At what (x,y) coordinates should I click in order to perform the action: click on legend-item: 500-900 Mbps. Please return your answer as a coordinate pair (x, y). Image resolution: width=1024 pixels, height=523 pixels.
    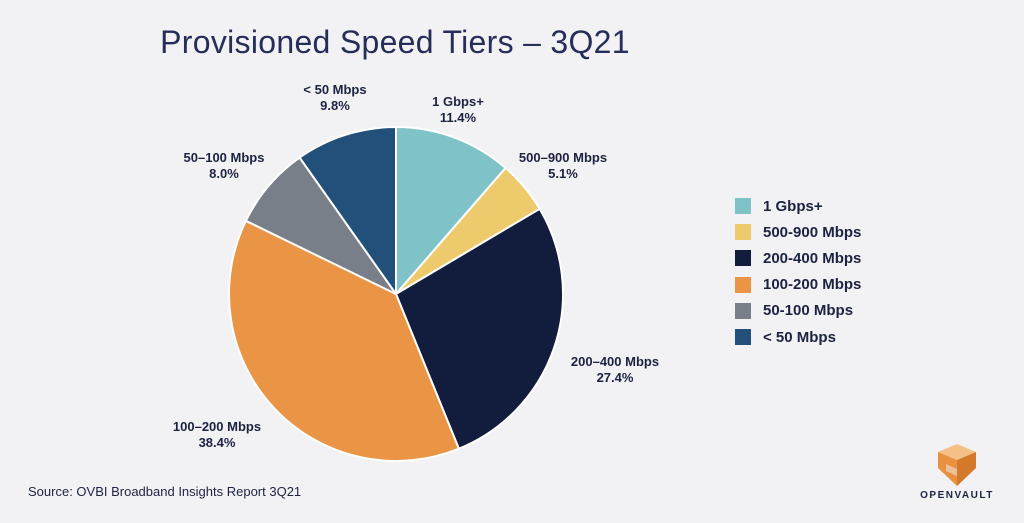
    Looking at the image, I should click on (835, 232).